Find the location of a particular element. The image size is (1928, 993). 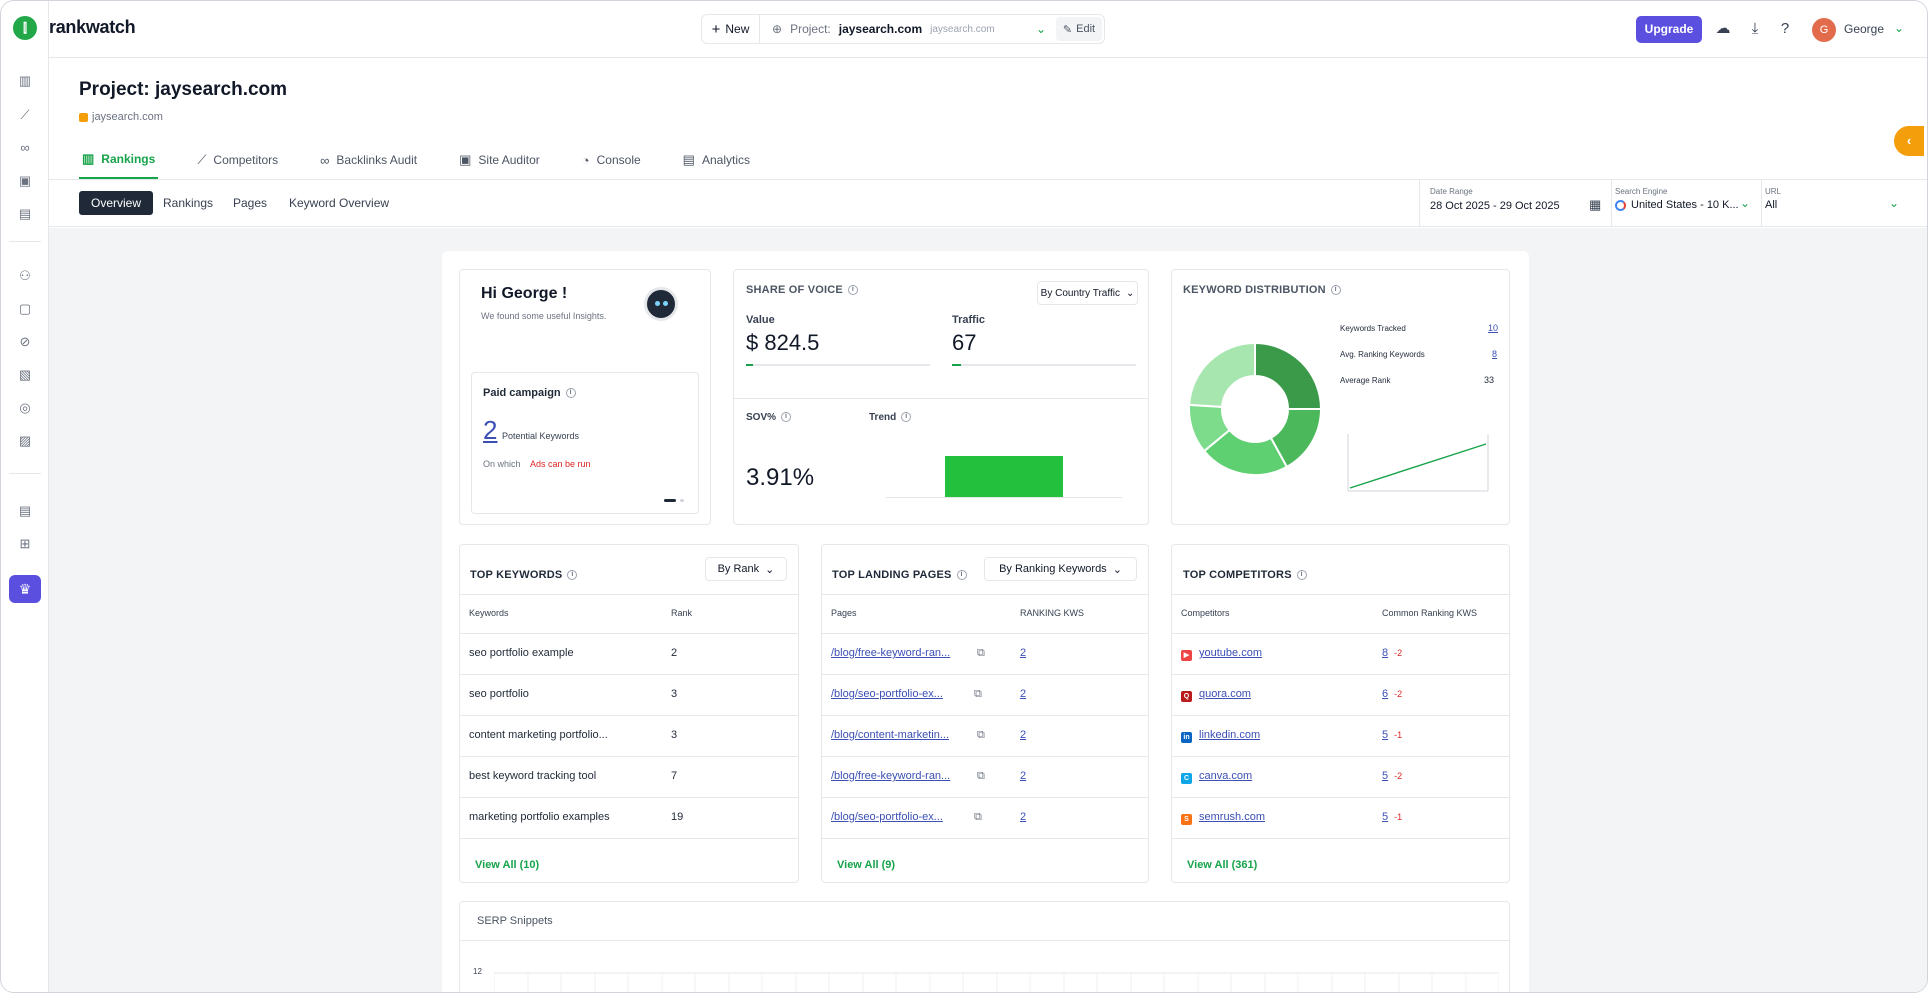

keyword-donut-chart is located at coordinates (1255, 409).